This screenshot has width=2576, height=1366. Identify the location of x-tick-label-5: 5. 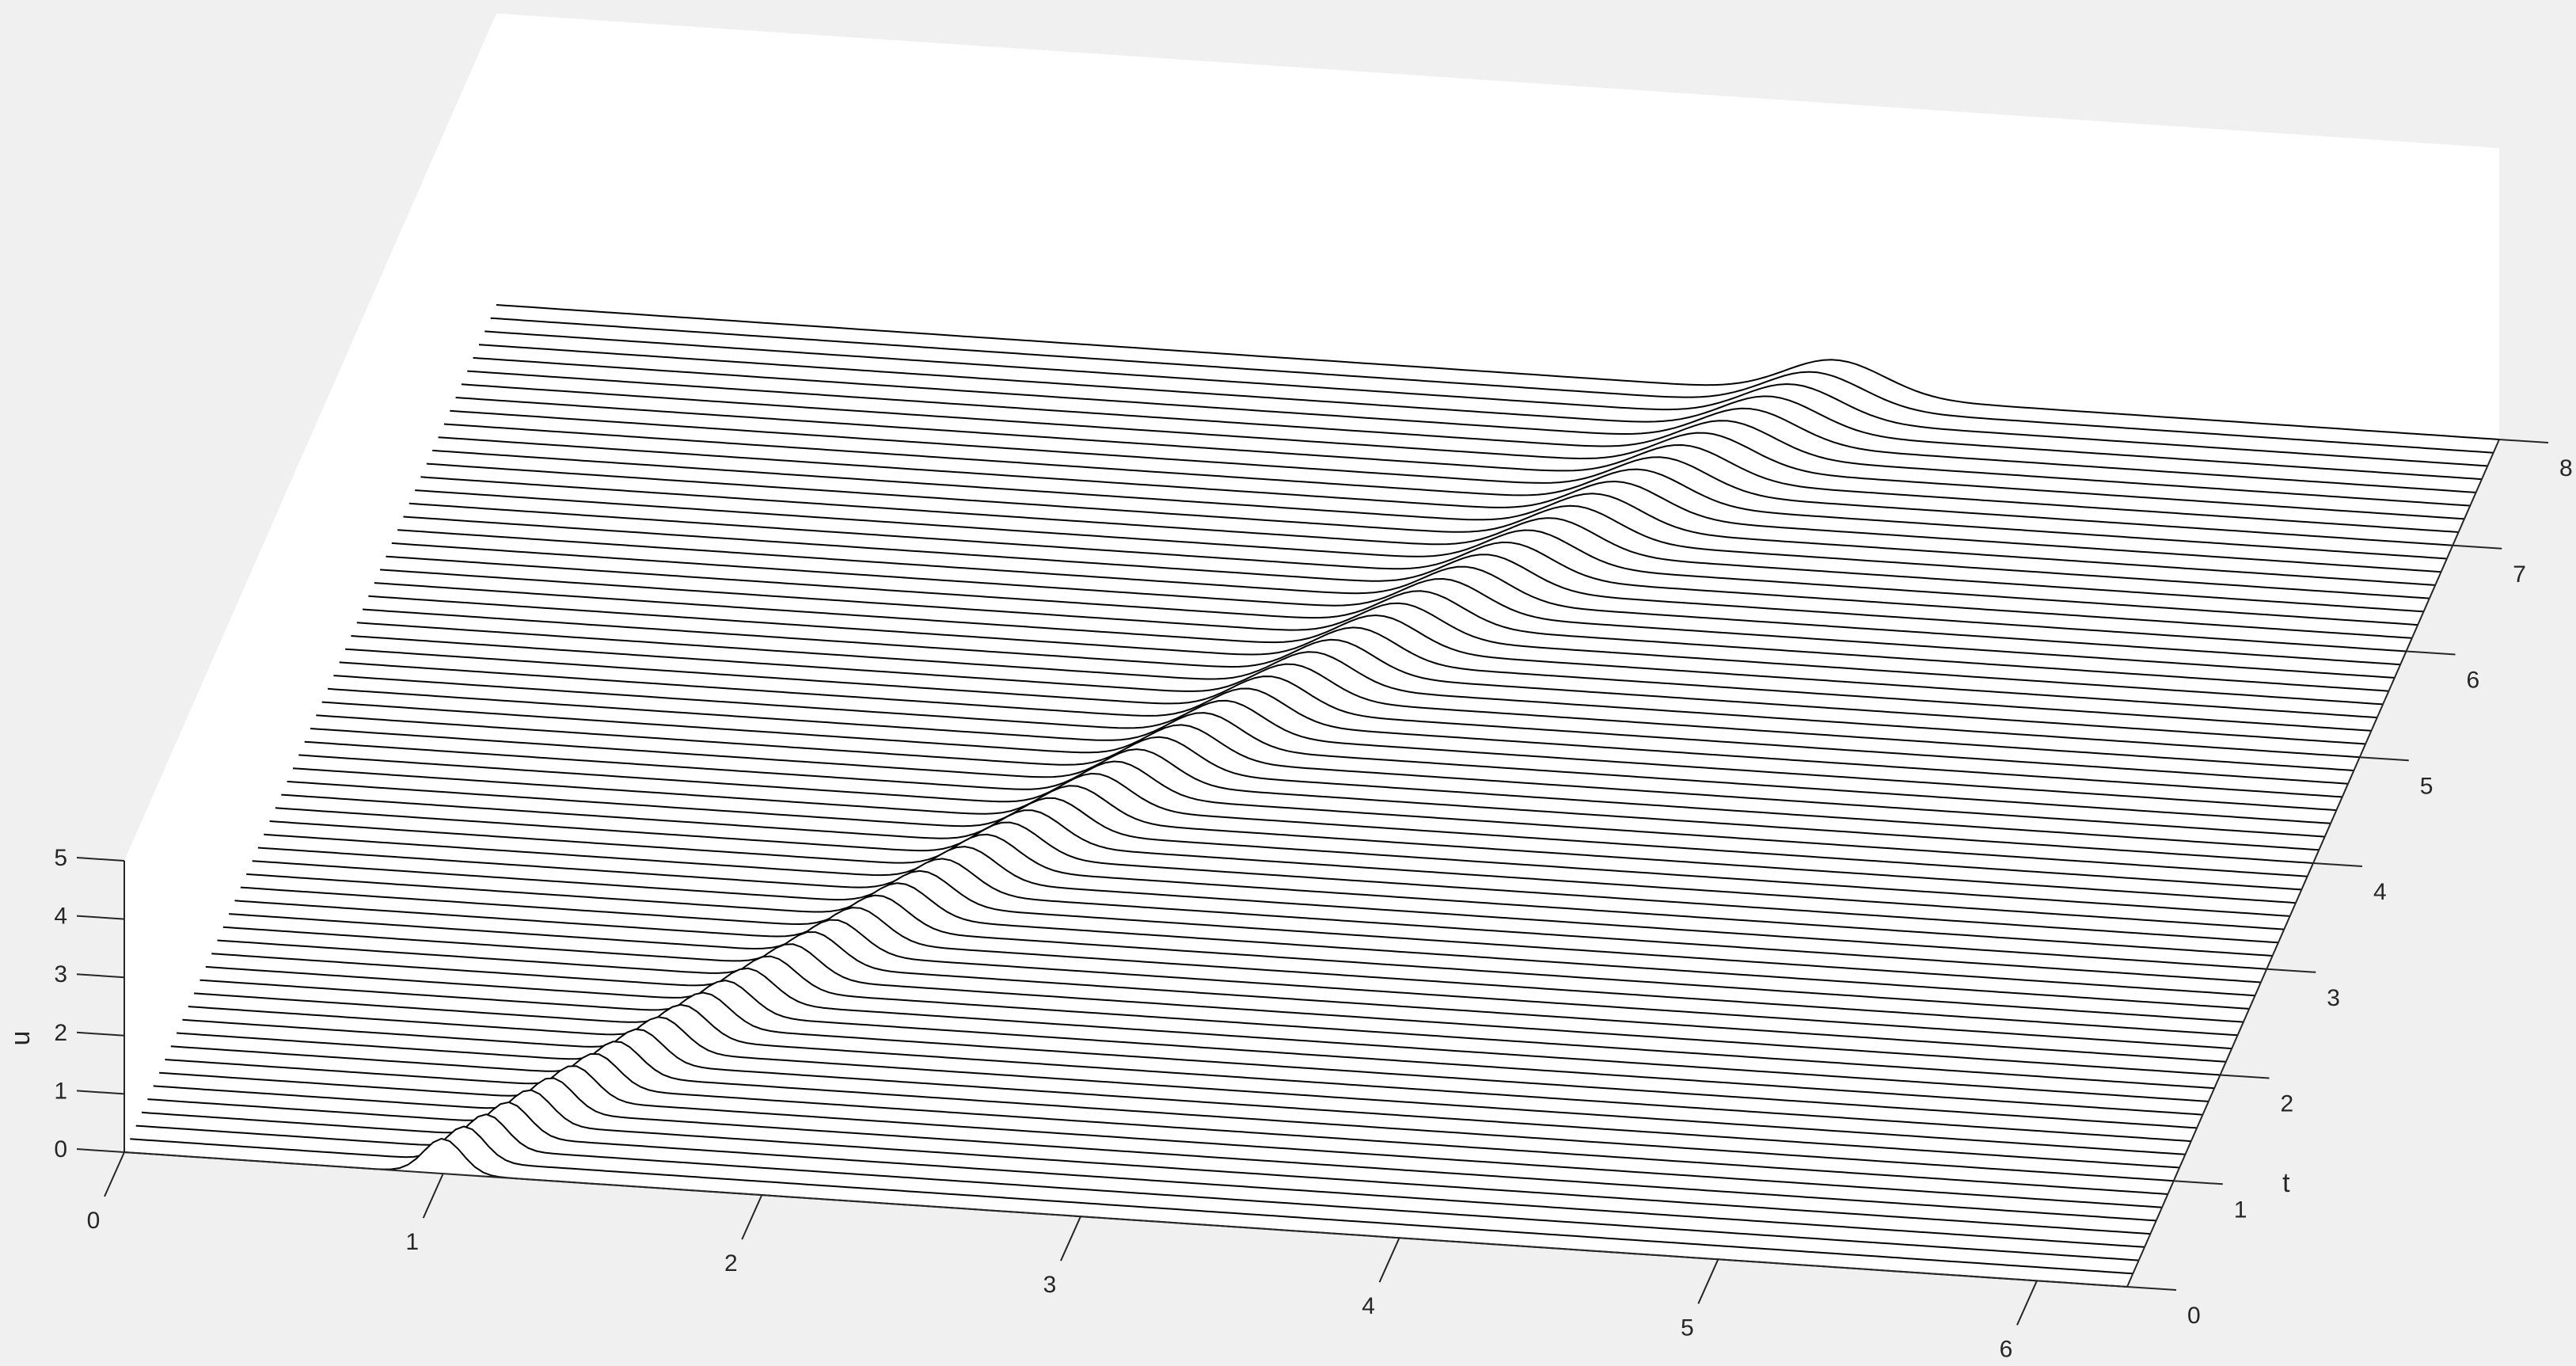
(1688, 1328).